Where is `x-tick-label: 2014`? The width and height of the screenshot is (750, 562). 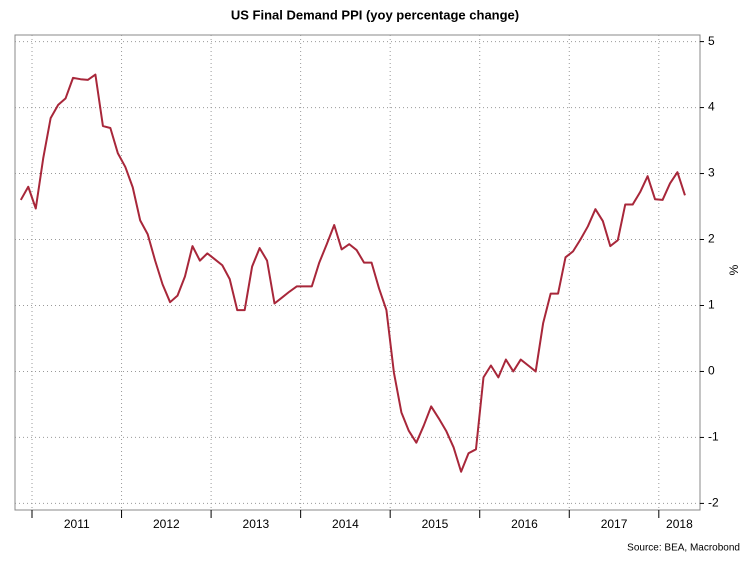 x-tick-label: 2014 is located at coordinates (345, 524).